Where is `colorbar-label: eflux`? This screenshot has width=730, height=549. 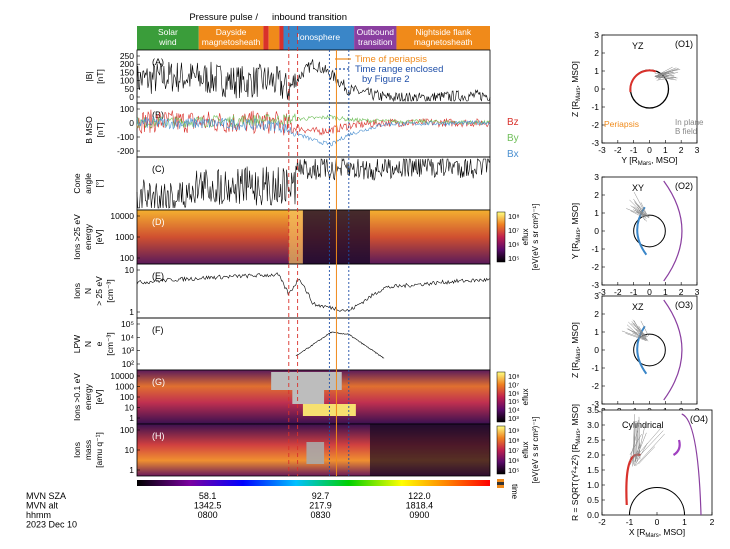 colorbar-label: eflux is located at coordinates (525, 237).